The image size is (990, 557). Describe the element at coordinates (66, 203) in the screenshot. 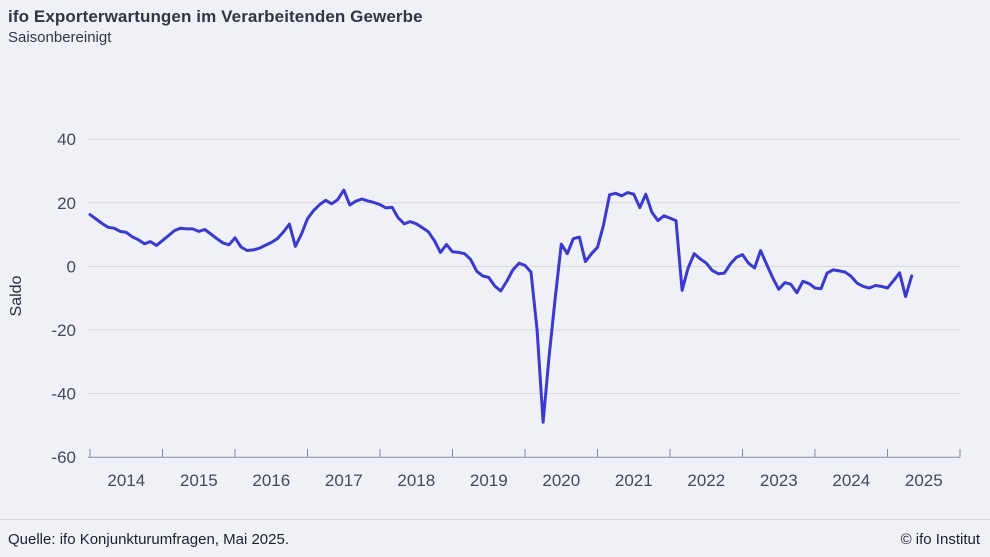

I see `y-tick-label: 20` at that location.